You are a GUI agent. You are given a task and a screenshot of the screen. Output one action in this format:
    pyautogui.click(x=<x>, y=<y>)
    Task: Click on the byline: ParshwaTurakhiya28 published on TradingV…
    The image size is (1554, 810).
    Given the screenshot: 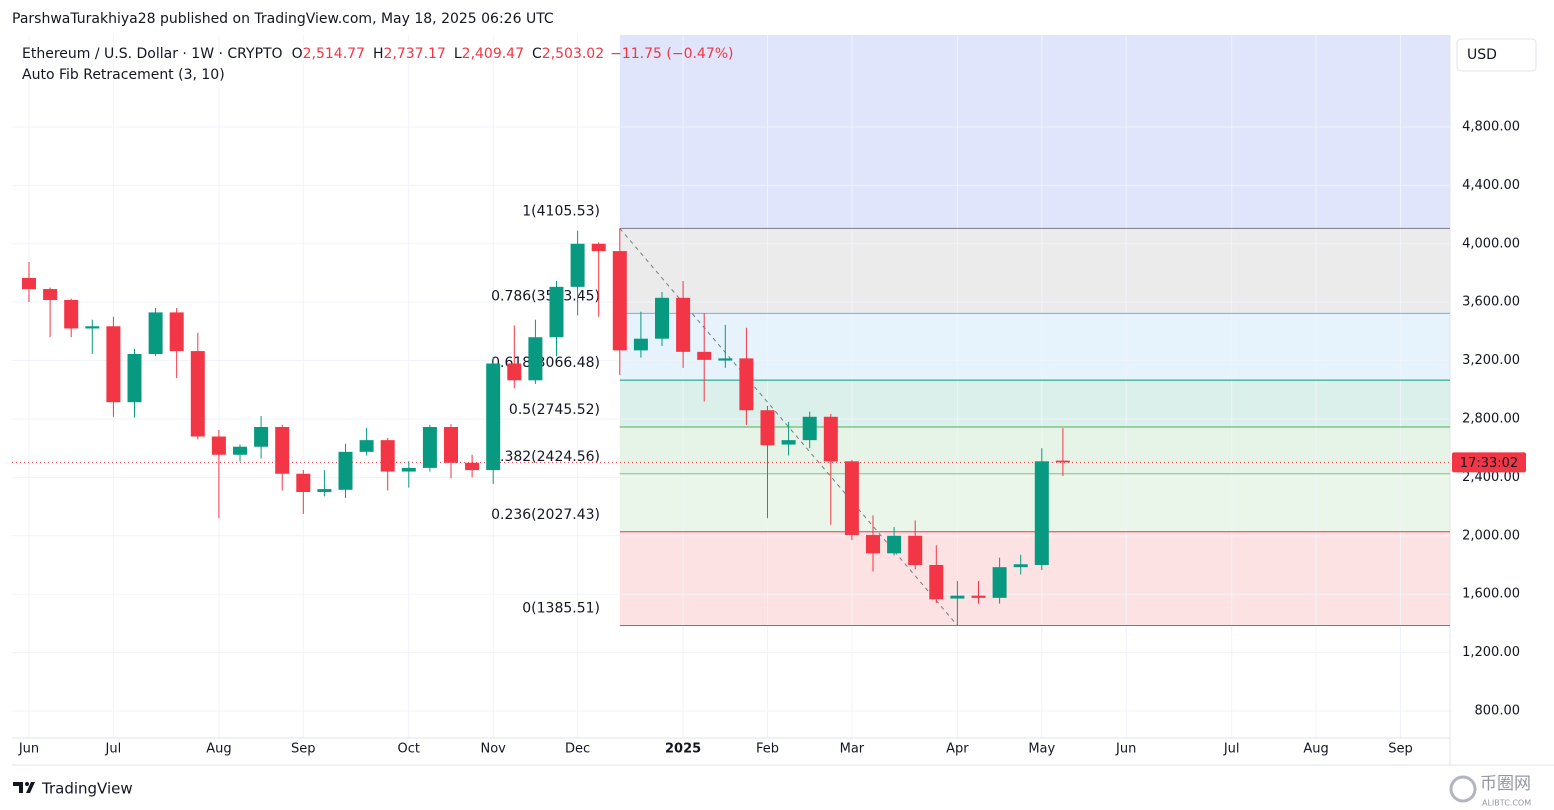 What is the action you would take?
    pyautogui.click(x=283, y=19)
    